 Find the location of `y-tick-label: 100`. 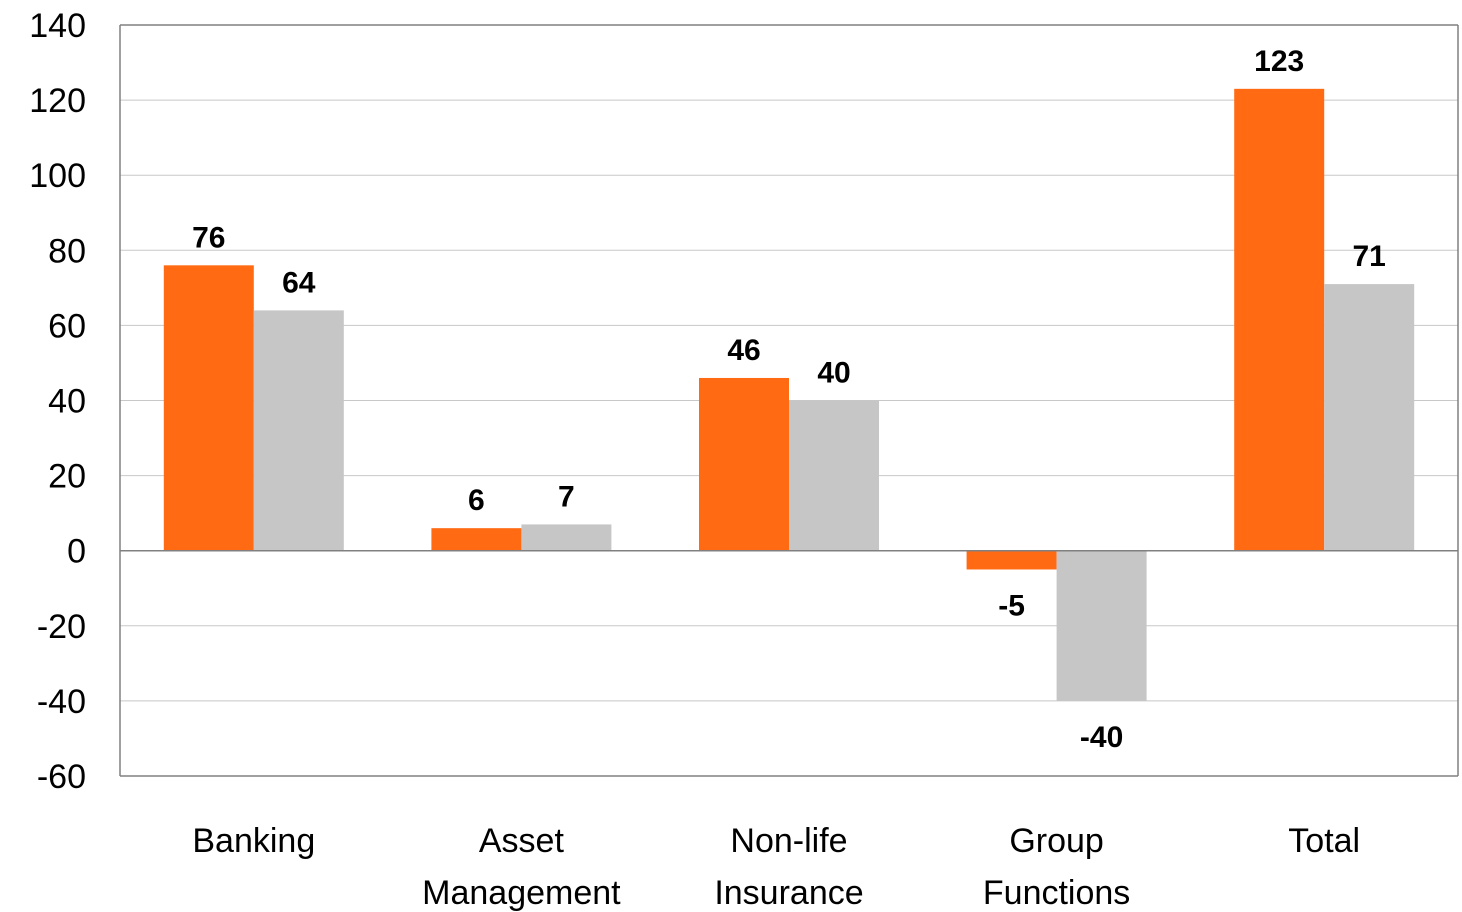

y-tick-label: 100 is located at coordinates (57, 176).